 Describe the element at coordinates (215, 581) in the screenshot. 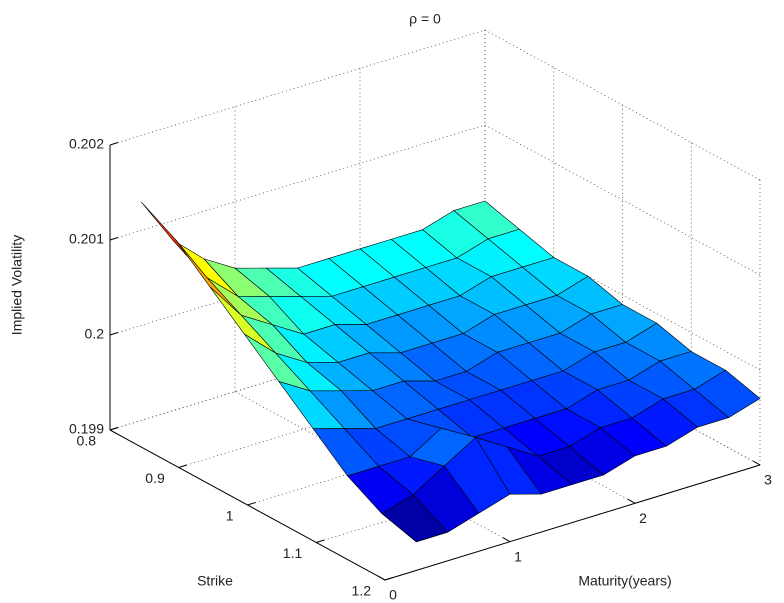

I see `y-axis-label: Strike` at that location.